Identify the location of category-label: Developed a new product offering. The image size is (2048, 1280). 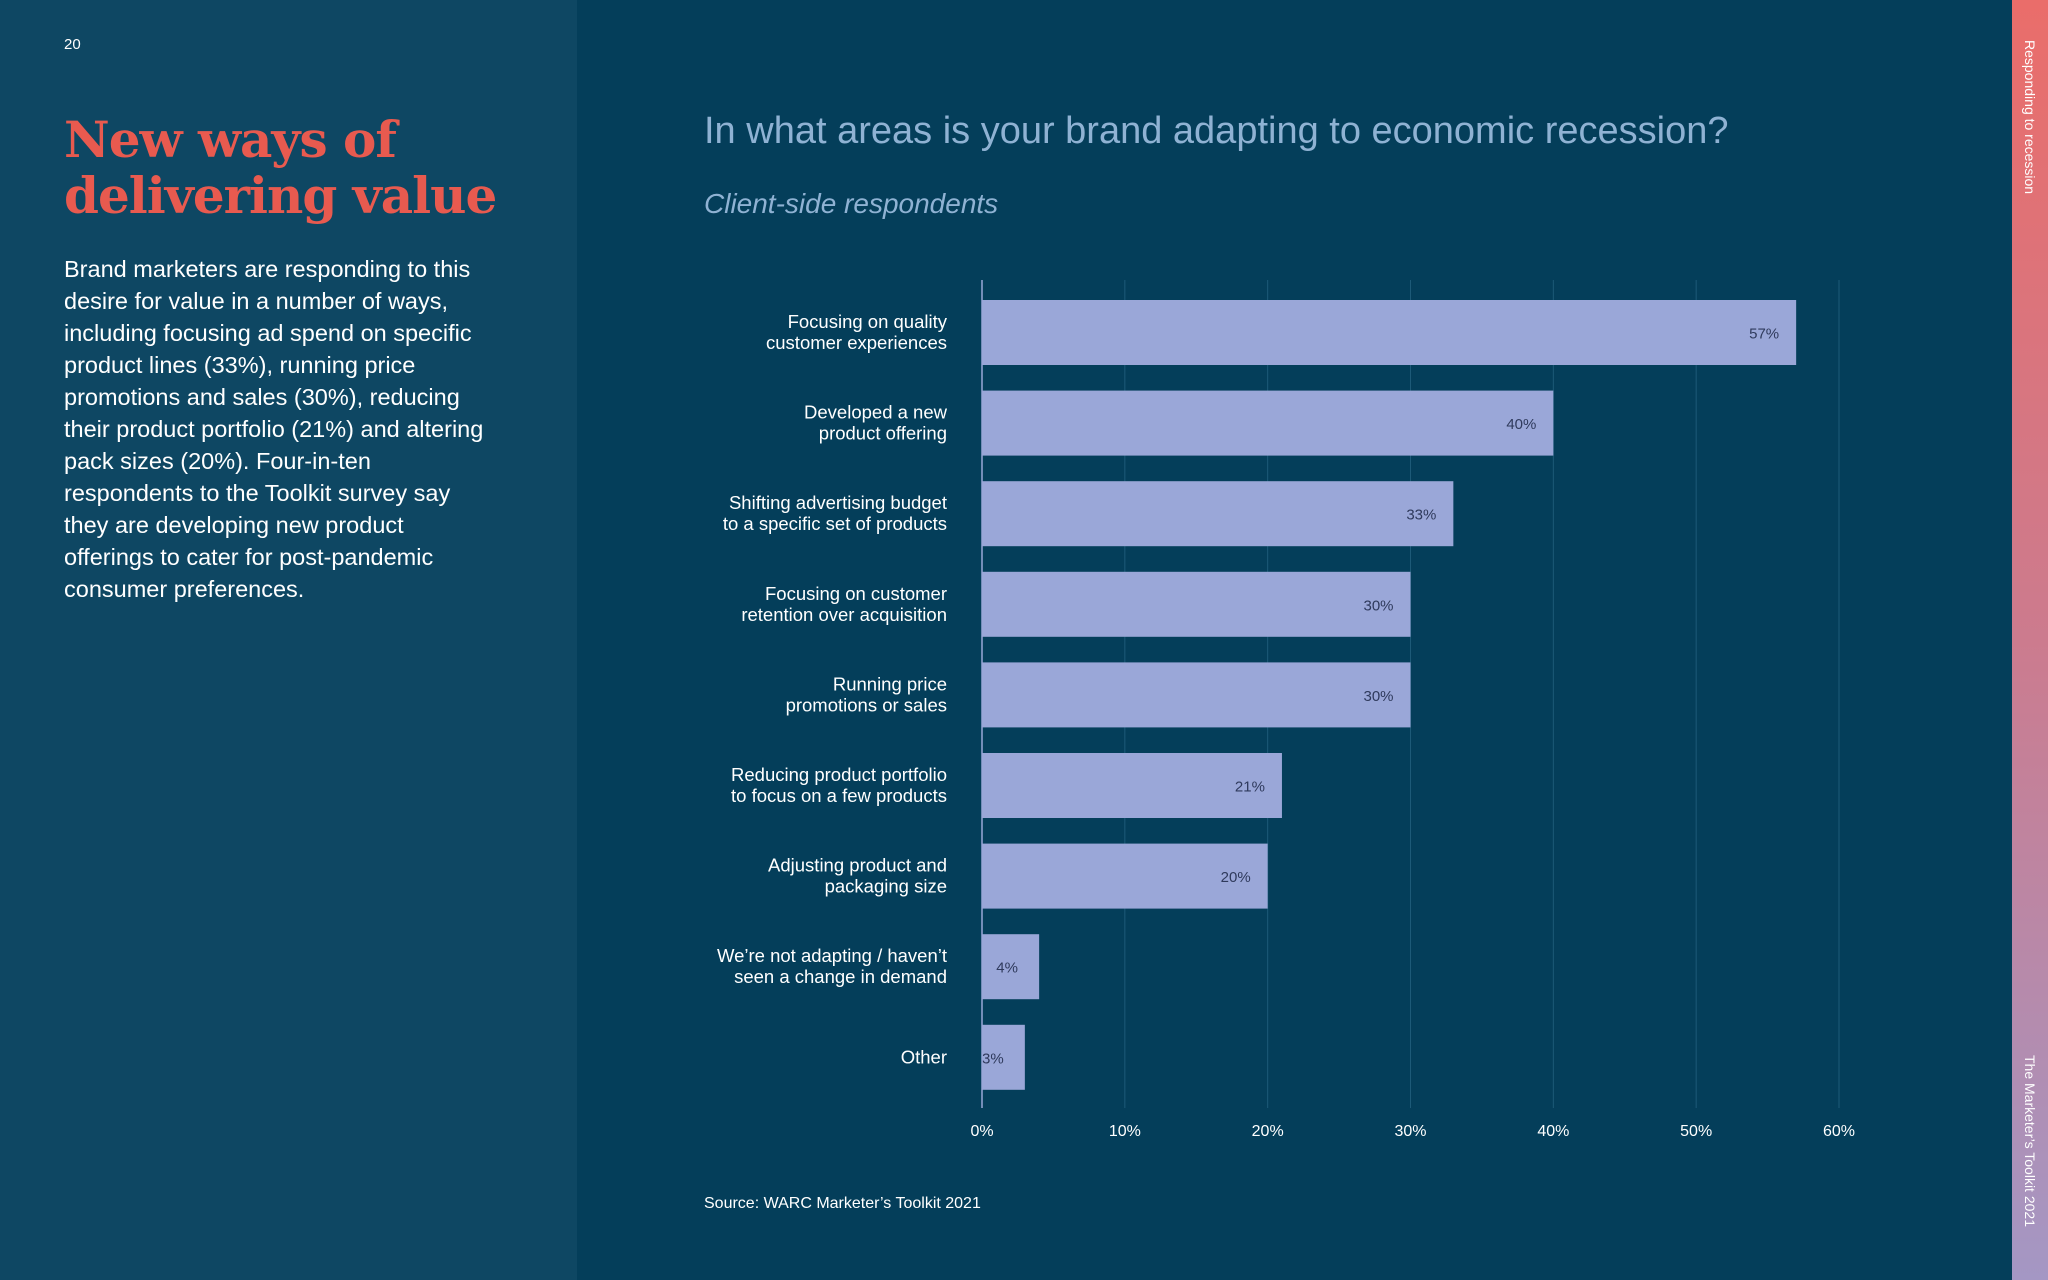
(876, 423).